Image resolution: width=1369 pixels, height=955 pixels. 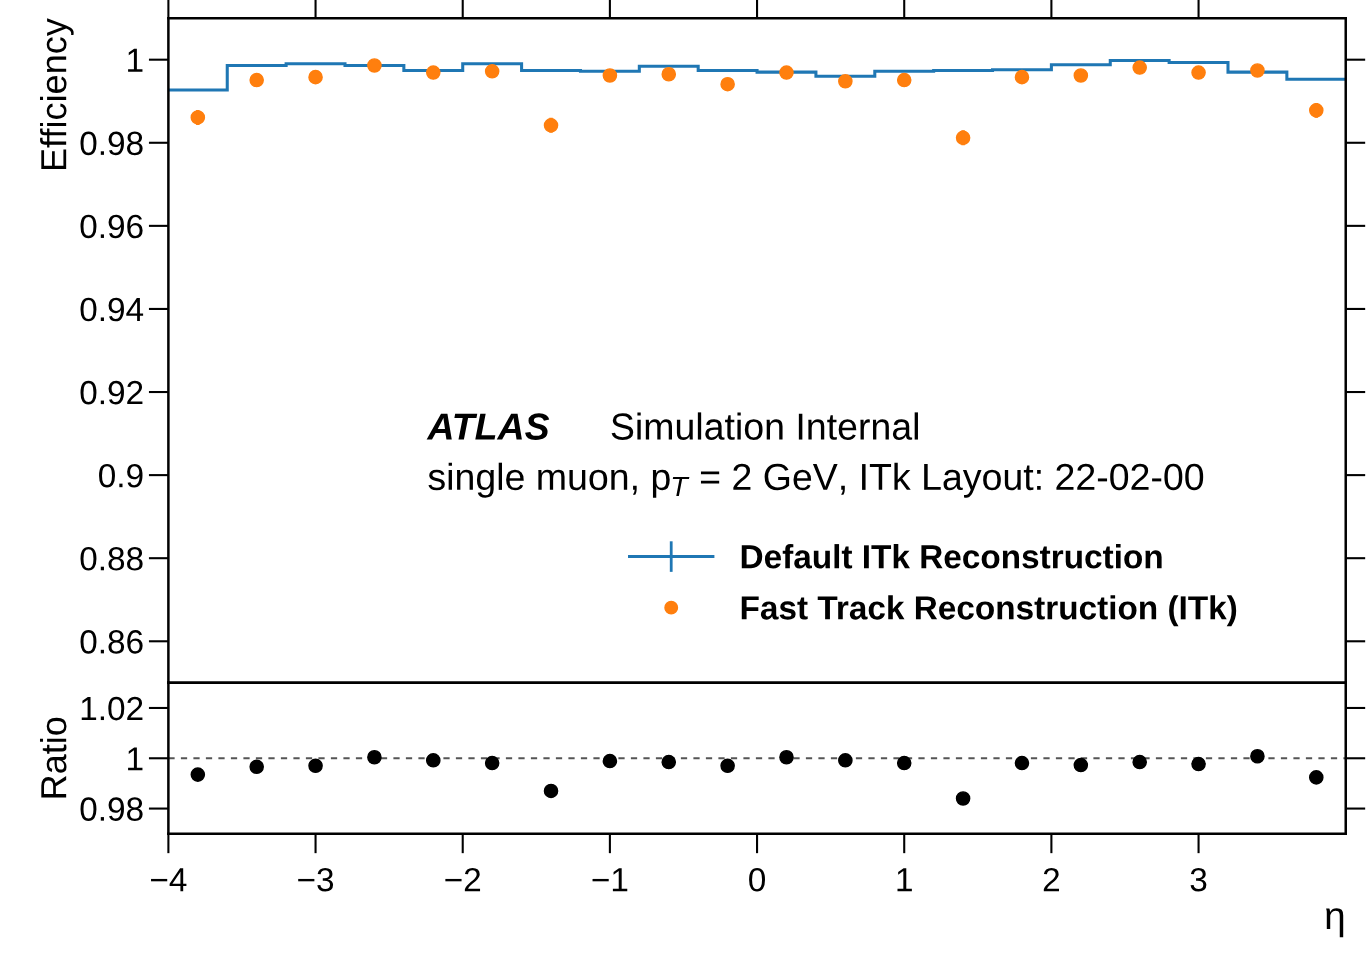 What do you see at coordinates (111, 392) in the screenshot?
I see `y-tick-label: 0.92` at bounding box center [111, 392].